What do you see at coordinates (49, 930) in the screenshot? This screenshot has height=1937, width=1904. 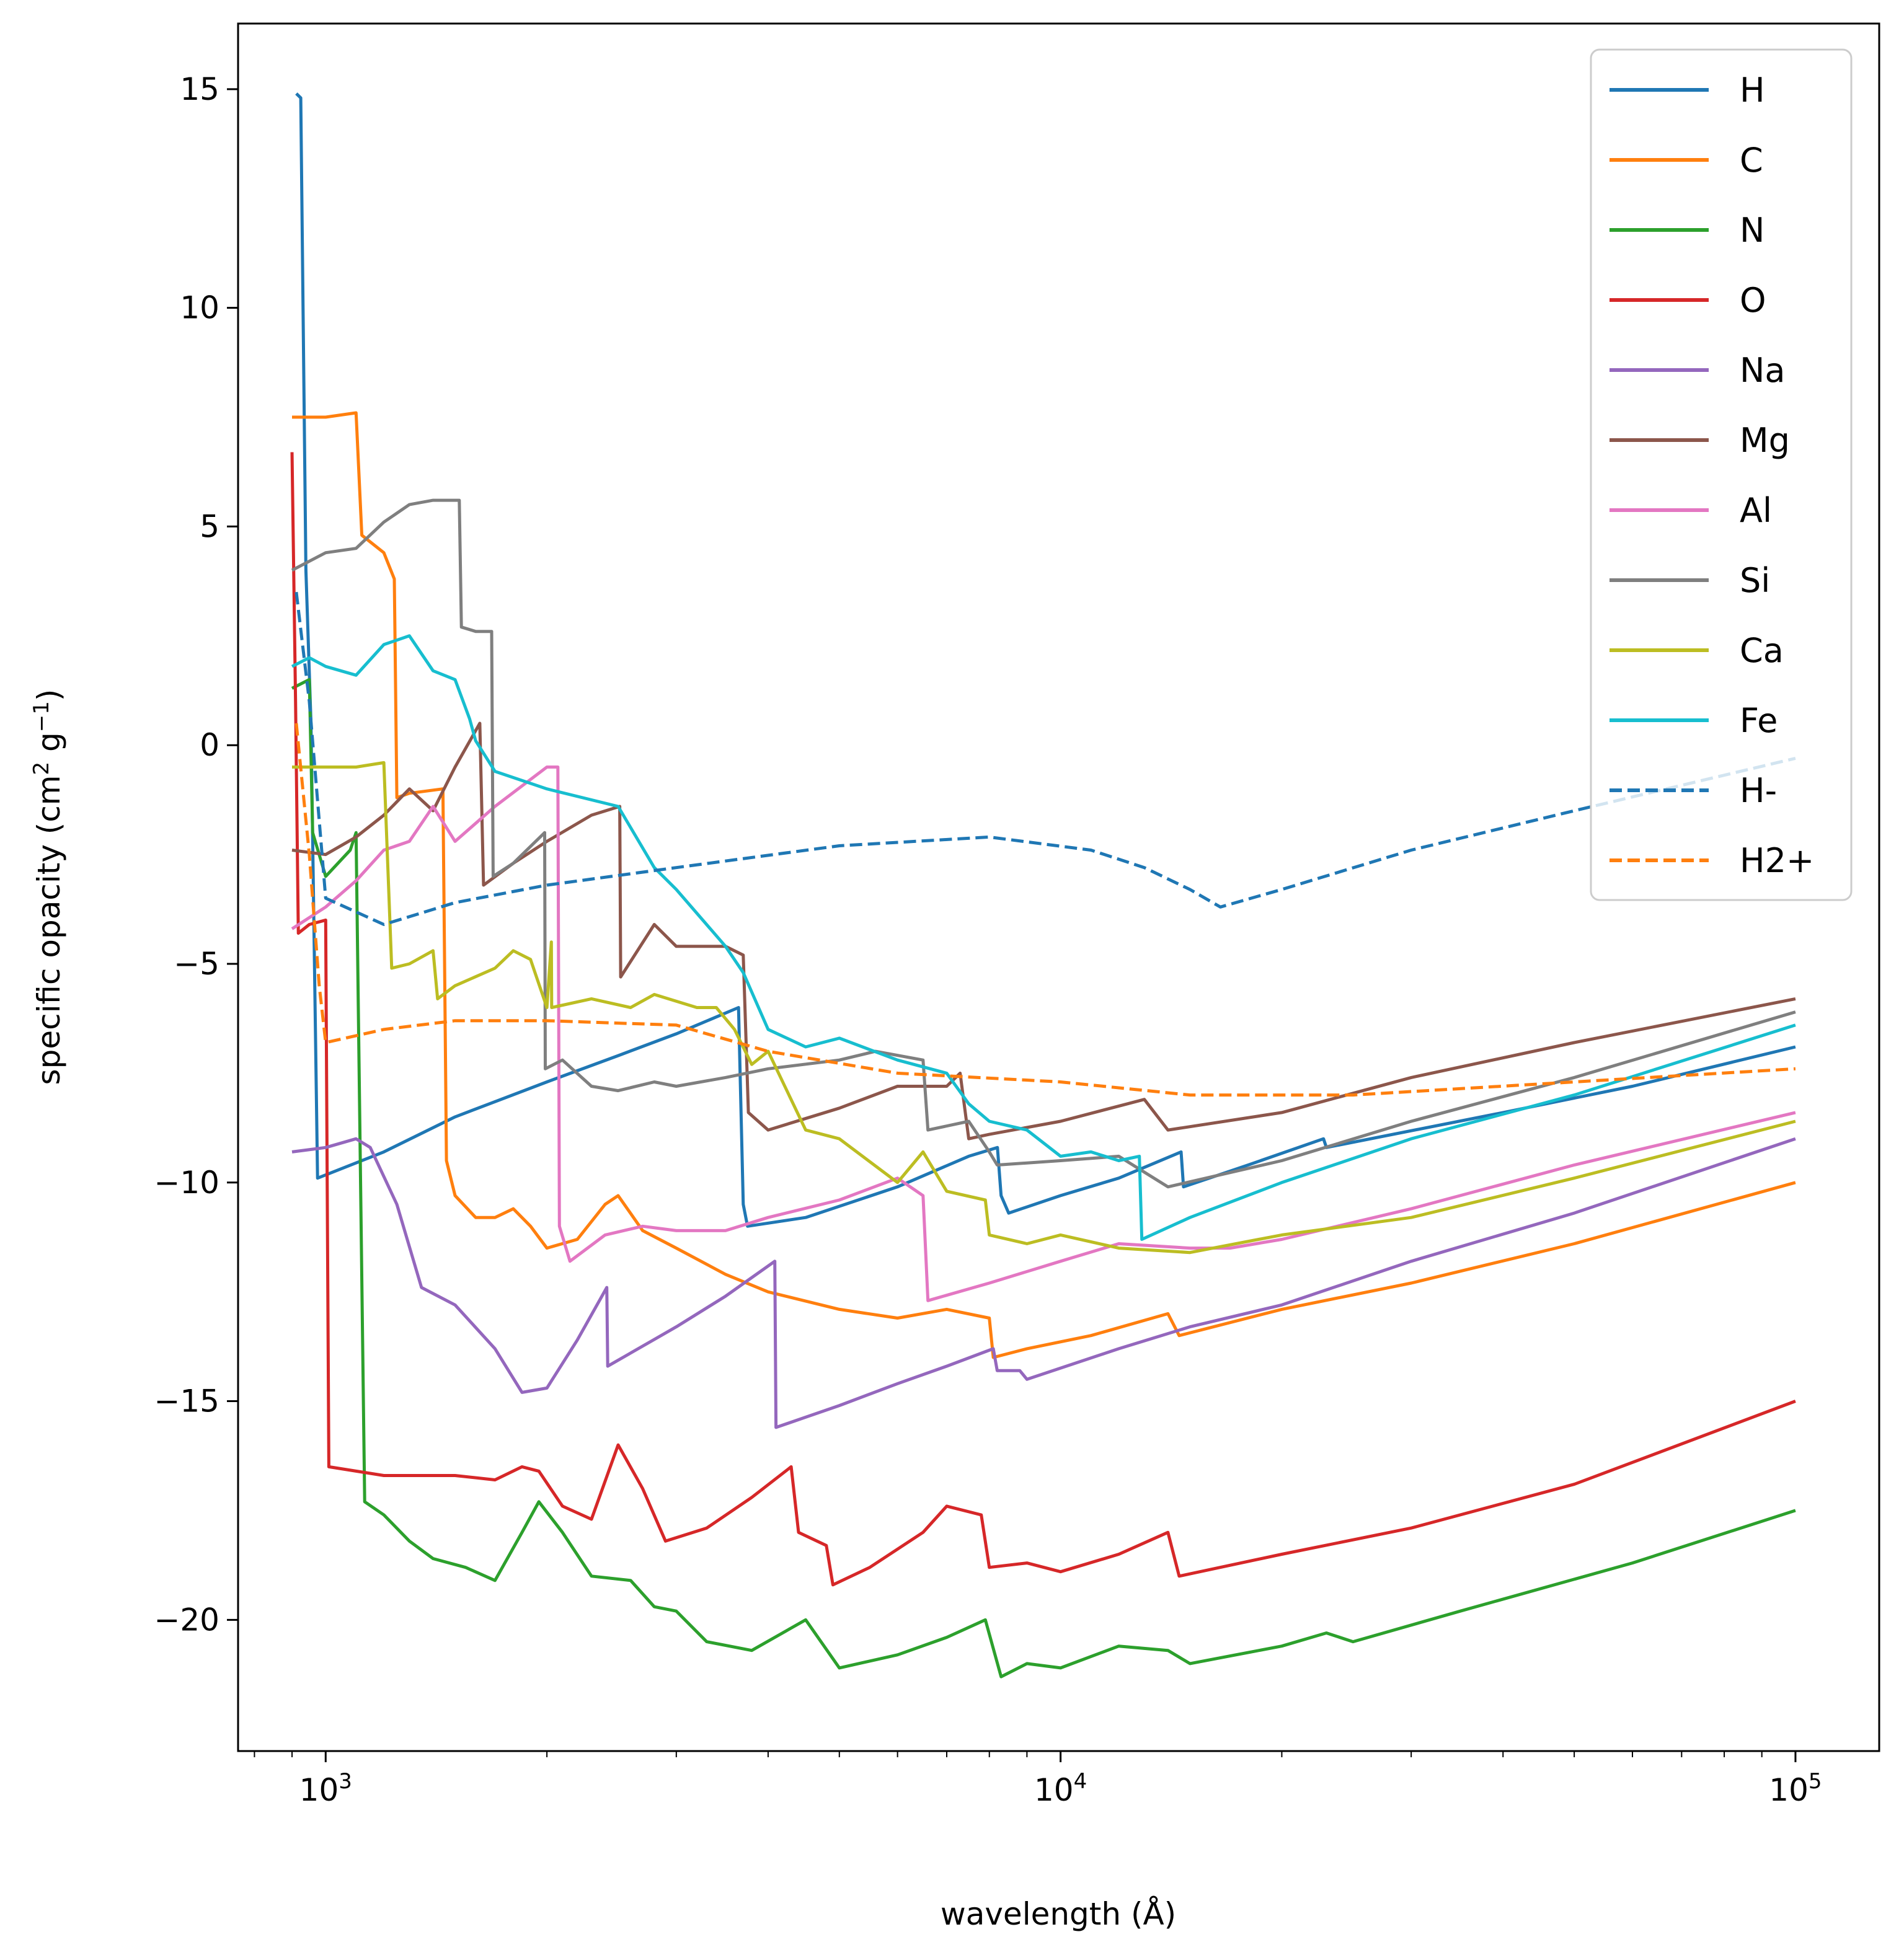 I see `y-label-main: specific opacity (cm` at bounding box center [49, 930].